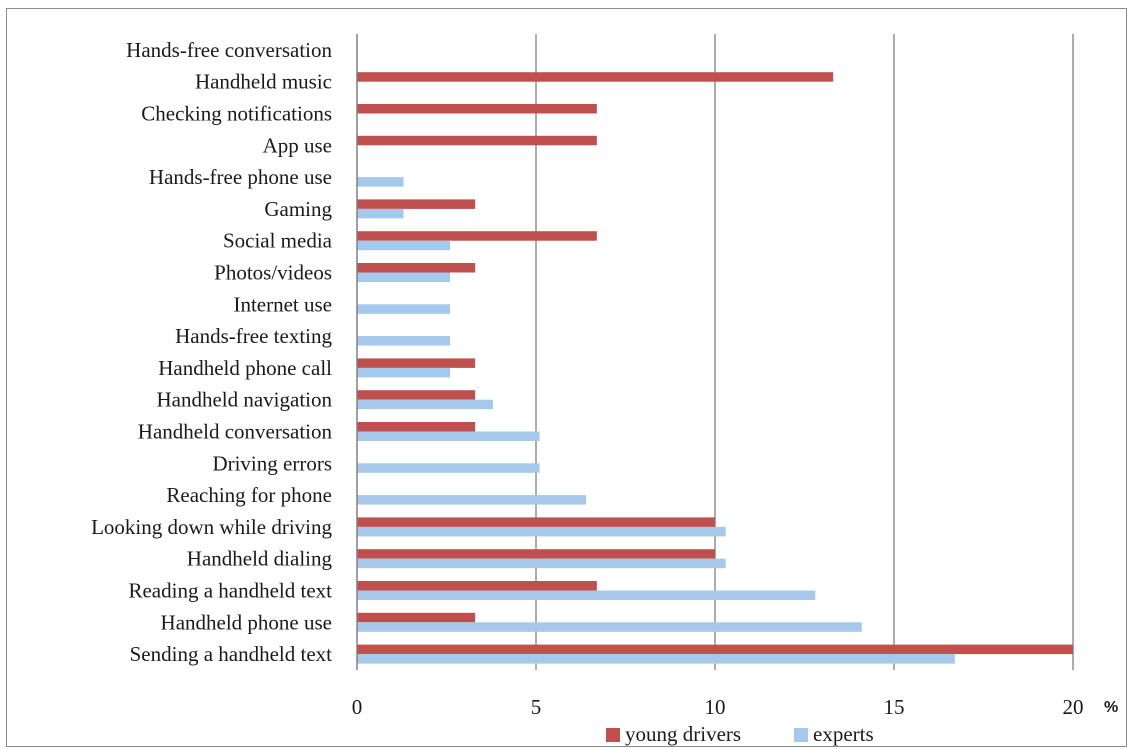  What do you see at coordinates (586, 595) in the screenshot?
I see `bar-experts-reading-a-handheld-text` at bounding box center [586, 595].